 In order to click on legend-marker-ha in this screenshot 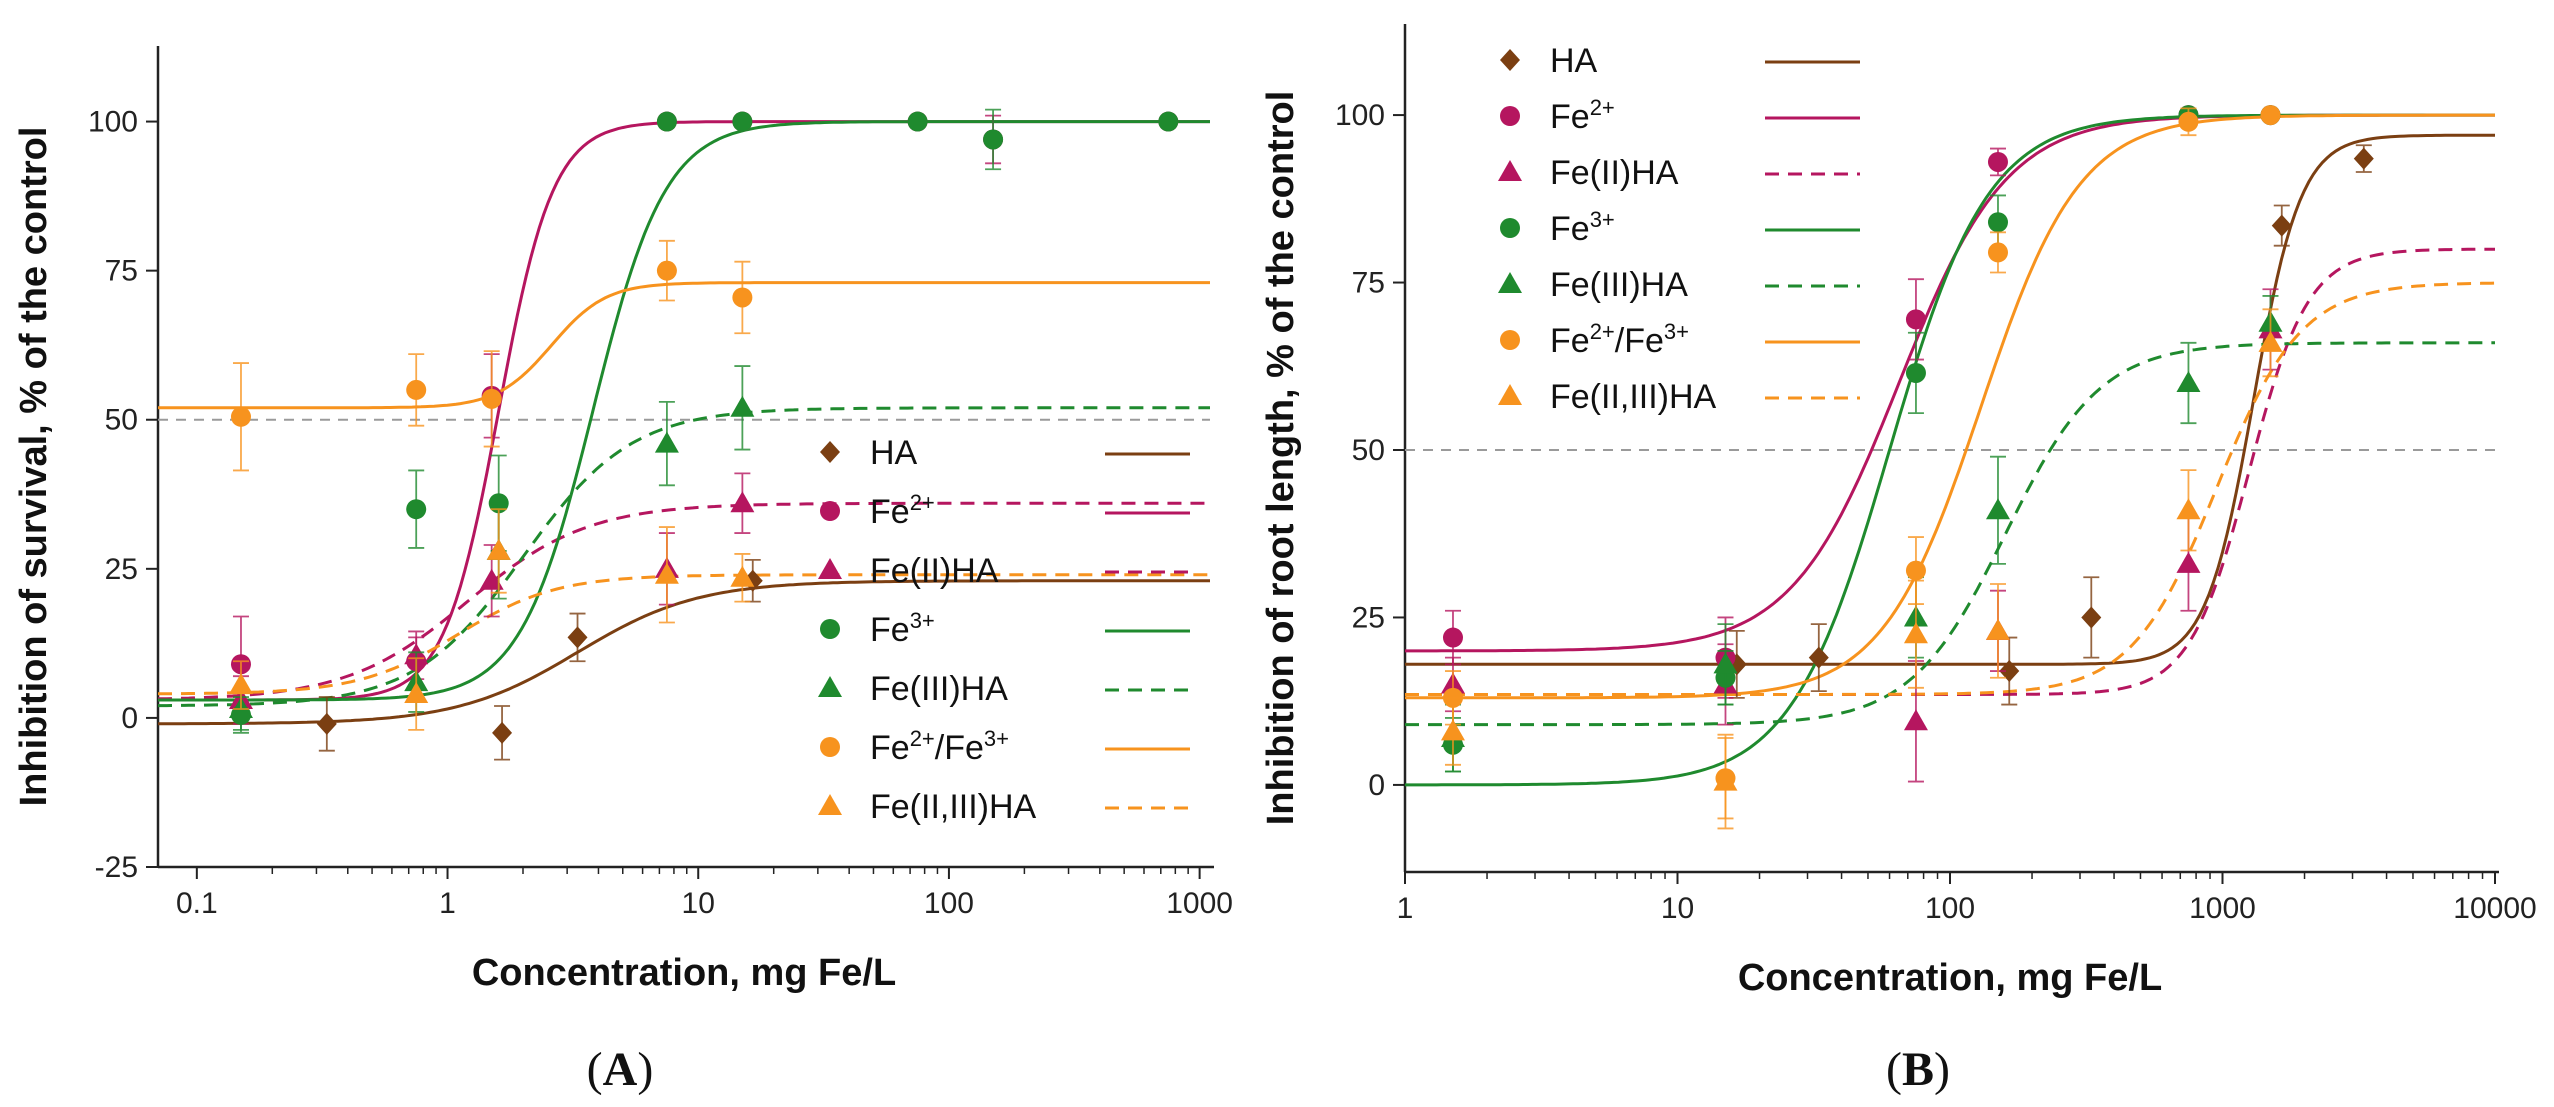, I will do `click(830, 452)`.